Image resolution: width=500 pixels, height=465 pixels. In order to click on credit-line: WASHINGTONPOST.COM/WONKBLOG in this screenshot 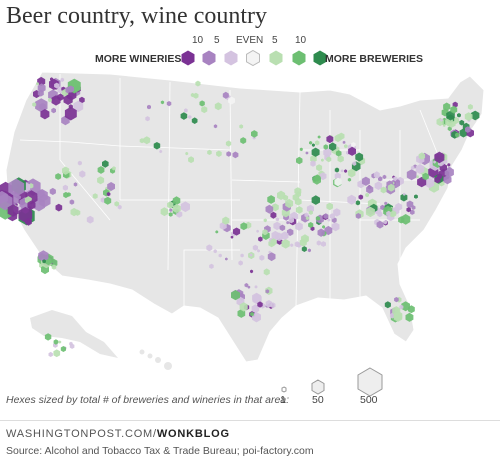, I will do `click(118, 434)`.